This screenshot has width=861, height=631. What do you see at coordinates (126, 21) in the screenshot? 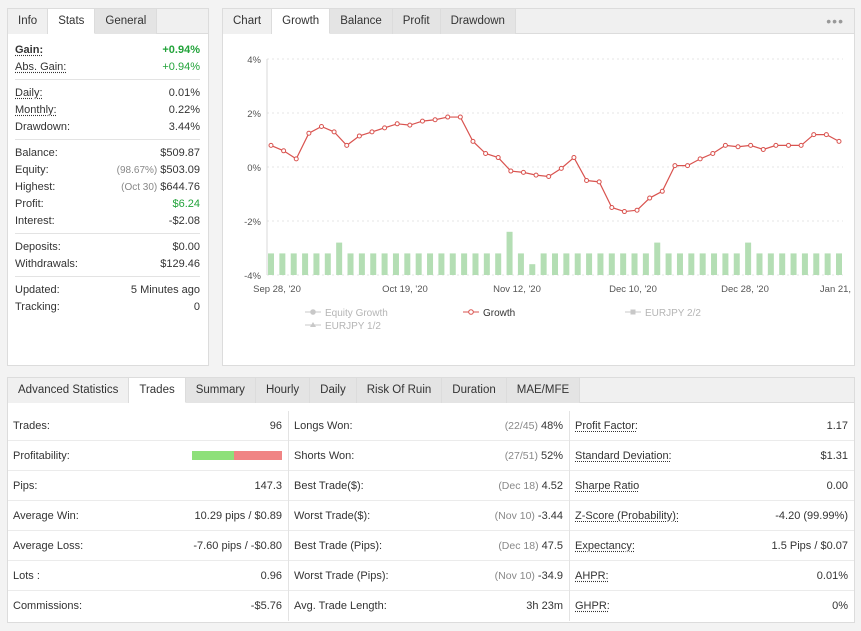
I see `info-tab-general: General` at bounding box center [126, 21].